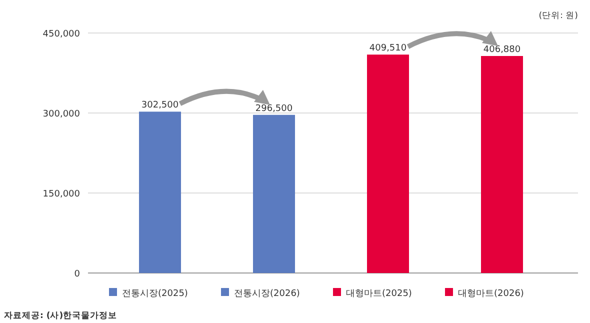 This screenshot has height=323, width=590. What do you see at coordinates (61, 316) in the screenshot?
I see `text: 자료제공: (사)한국물가정보` at bounding box center [61, 316].